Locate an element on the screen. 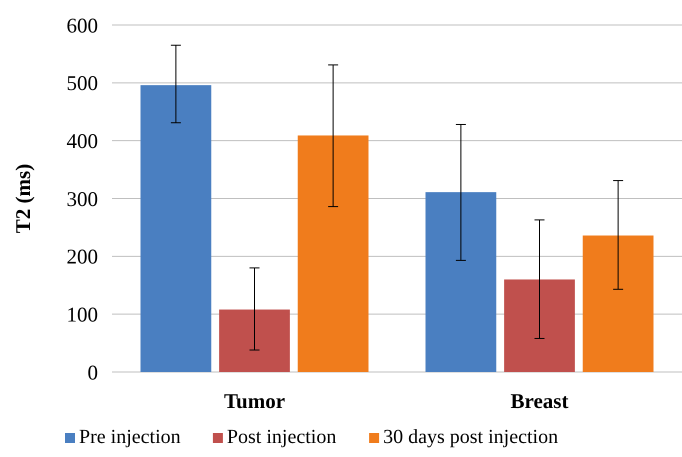 The height and width of the screenshot is (457, 682). legend-label: 30 days post injection is located at coordinates (470, 437).